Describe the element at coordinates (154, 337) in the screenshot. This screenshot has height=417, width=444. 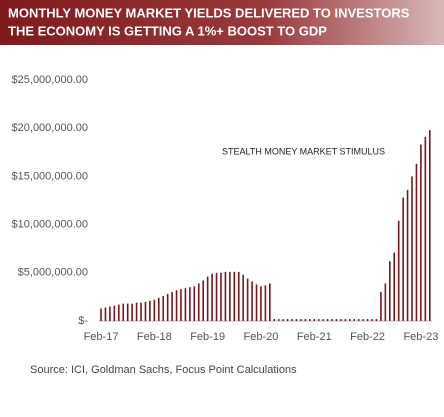
I see `x-tick-label: Feb-18` at that location.